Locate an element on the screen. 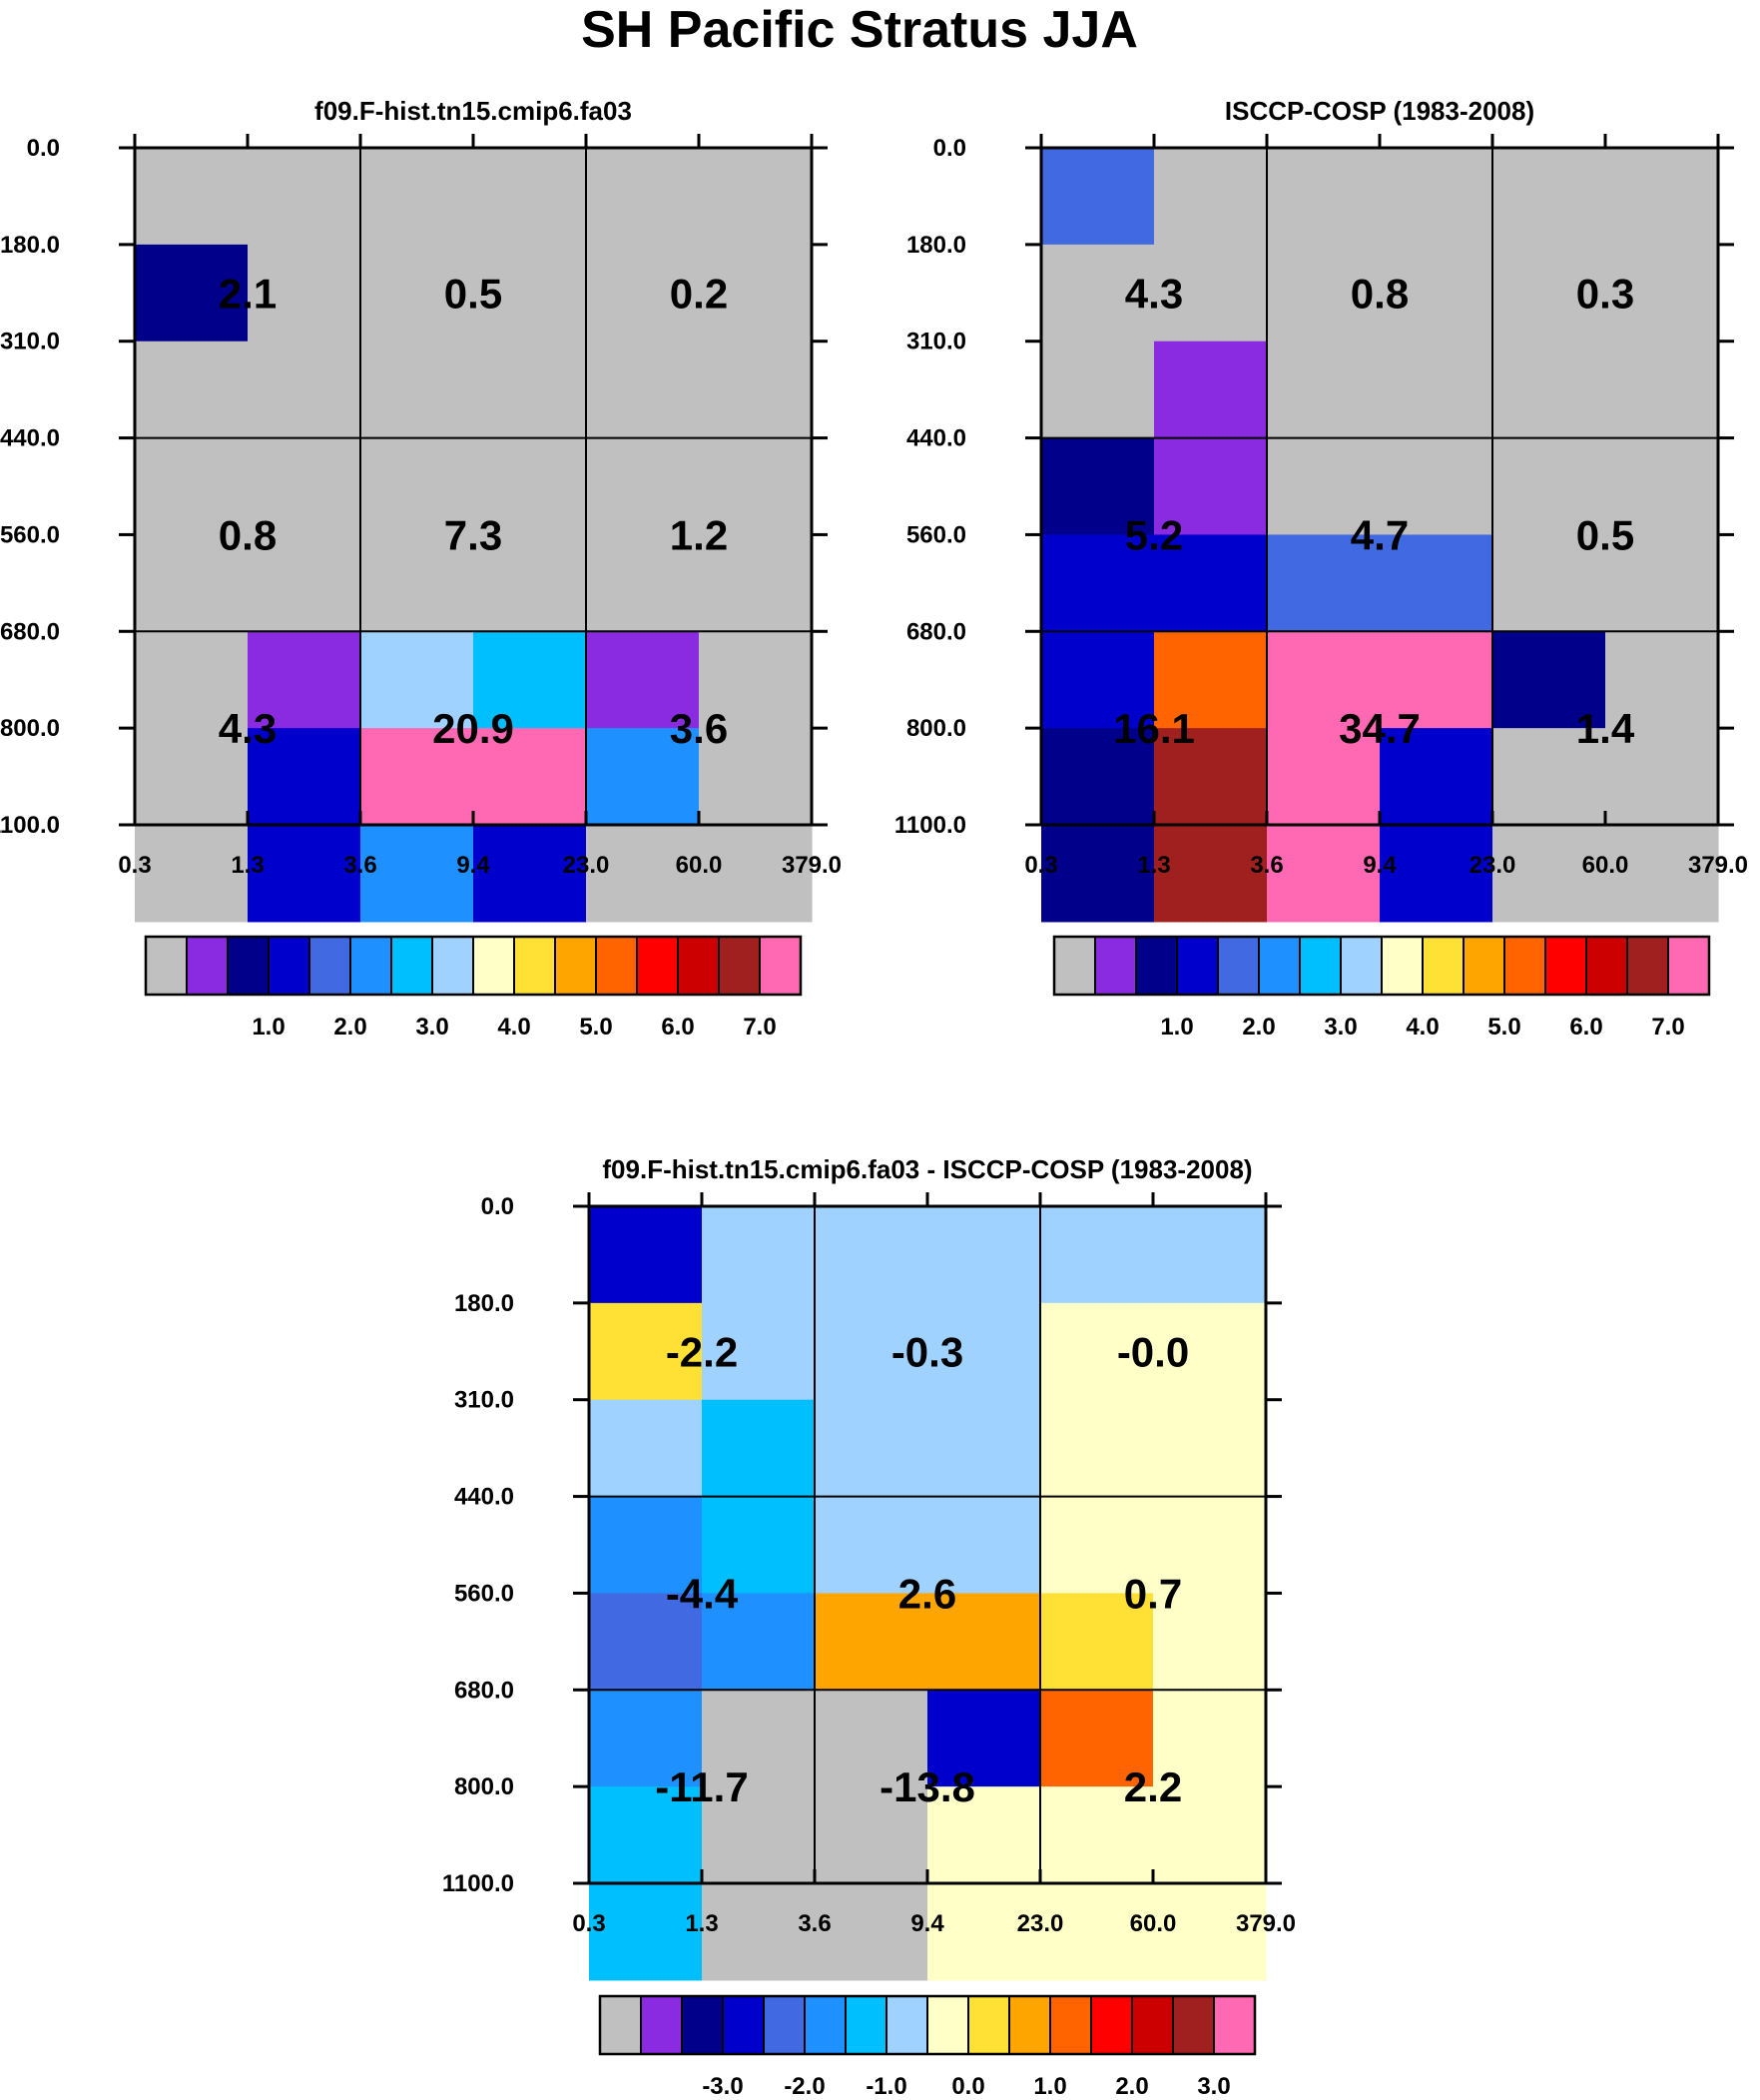 The height and width of the screenshot is (2100, 1760). x-tick-label: 3.6 is located at coordinates (359, 865).